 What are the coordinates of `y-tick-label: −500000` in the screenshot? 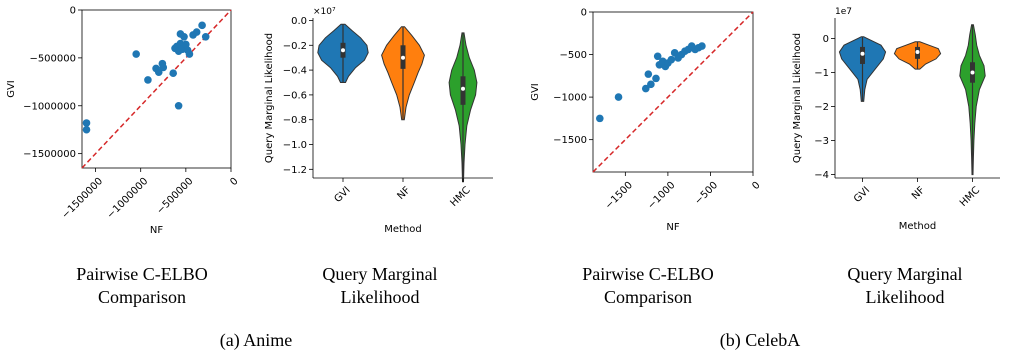 It's located at (52, 58).